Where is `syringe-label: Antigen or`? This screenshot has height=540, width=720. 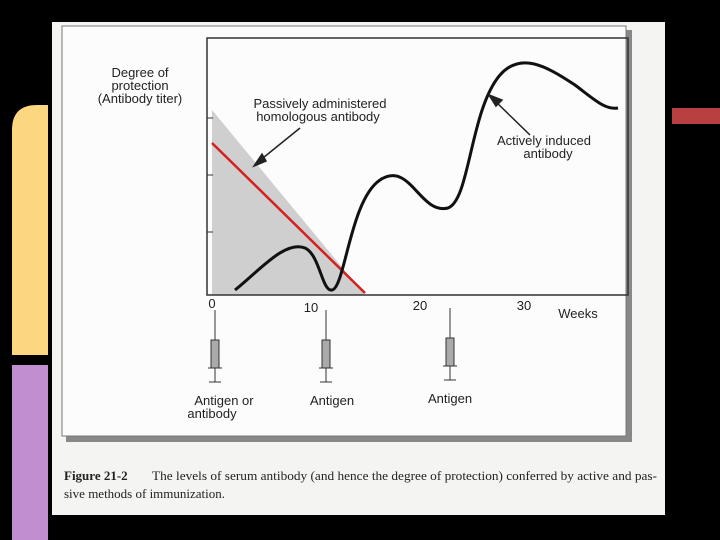 syringe-label: Antigen or is located at coordinates (224, 400).